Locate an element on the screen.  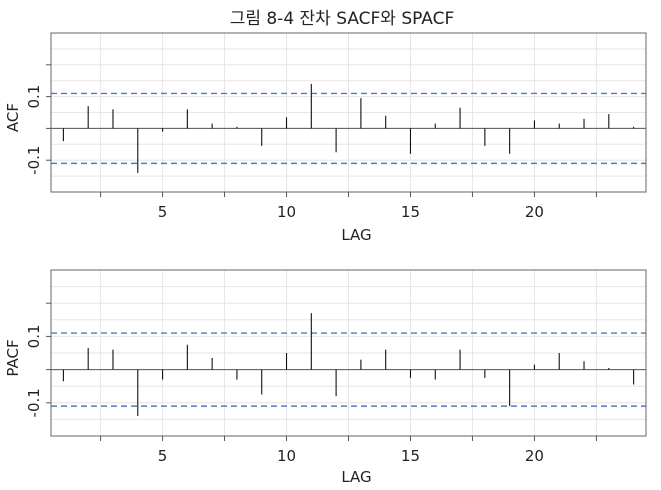
acf-xtick-label: 5 is located at coordinates (163, 212).